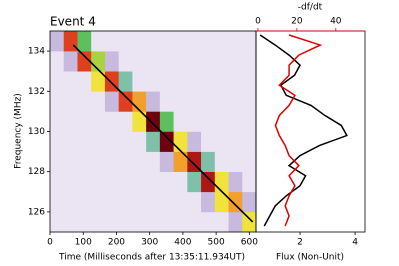  Describe the element at coordinates (182, 243) in the screenshot. I see `x-tick-label: 400` at that location.